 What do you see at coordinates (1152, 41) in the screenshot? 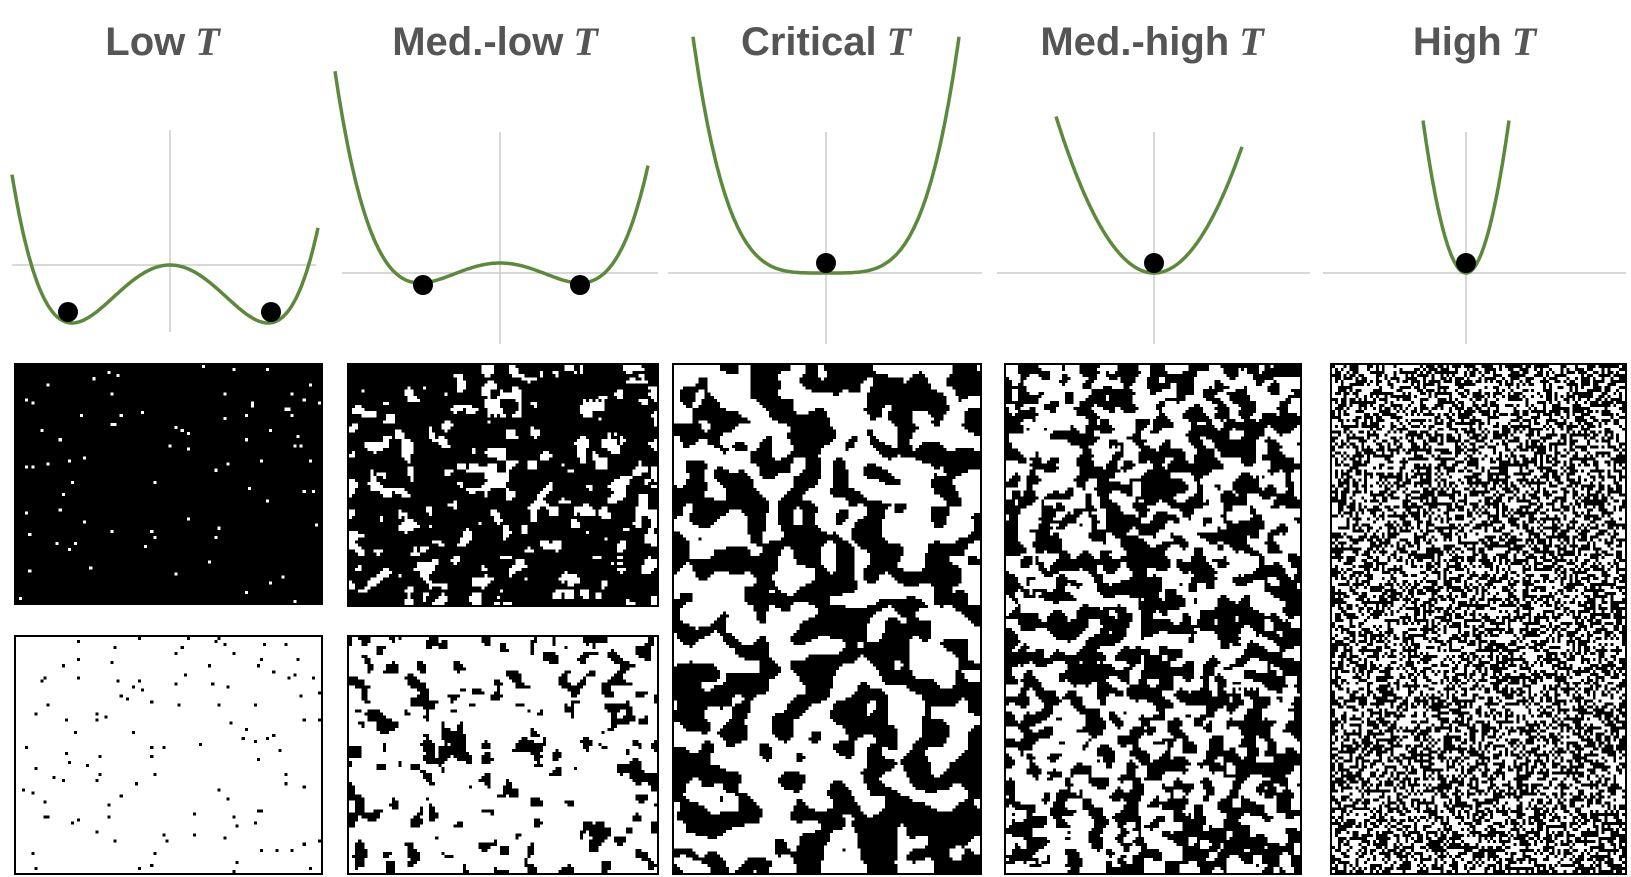
I see `panel-title: Med.-high T` at bounding box center [1152, 41].